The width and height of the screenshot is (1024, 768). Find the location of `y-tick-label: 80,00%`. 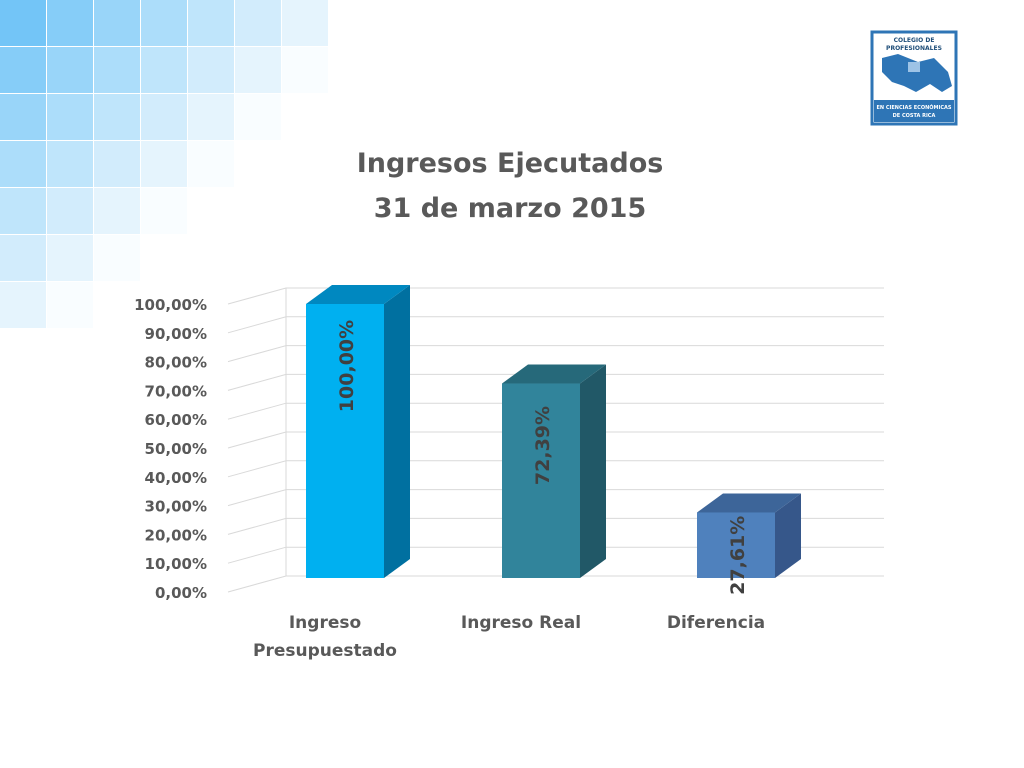

y-tick-label: 80,00% is located at coordinates (176, 363).